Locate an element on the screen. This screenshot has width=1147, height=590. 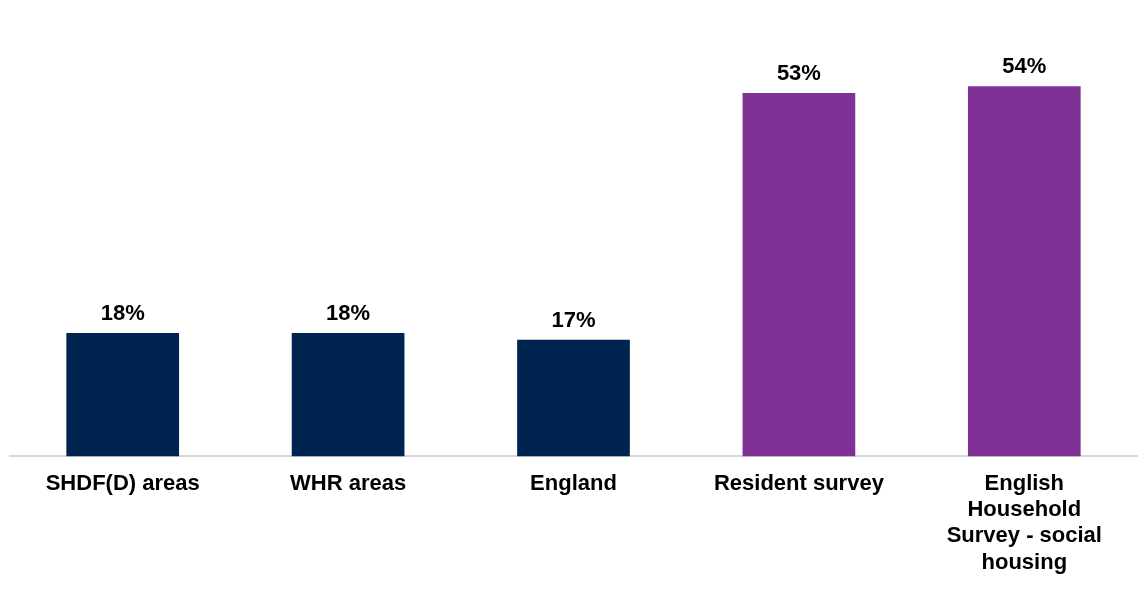
data-label: 53% is located at coordinates (798, 73).